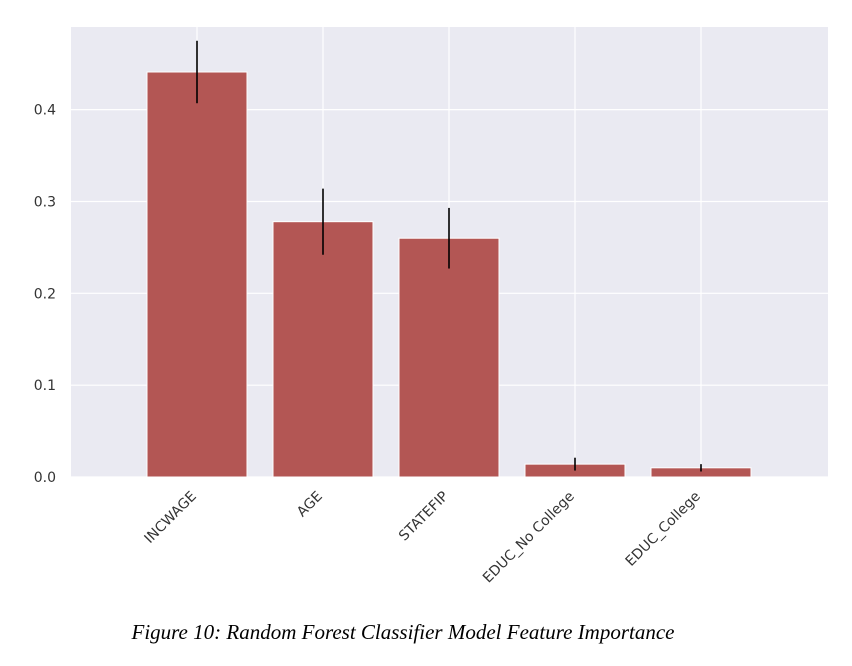 The height and width of the screenshot is (666, 852). What do you see at coordinates (45, 111) in the screenshot?
I see `y-tick-label: 0.4` at bounding box center [45, 111].